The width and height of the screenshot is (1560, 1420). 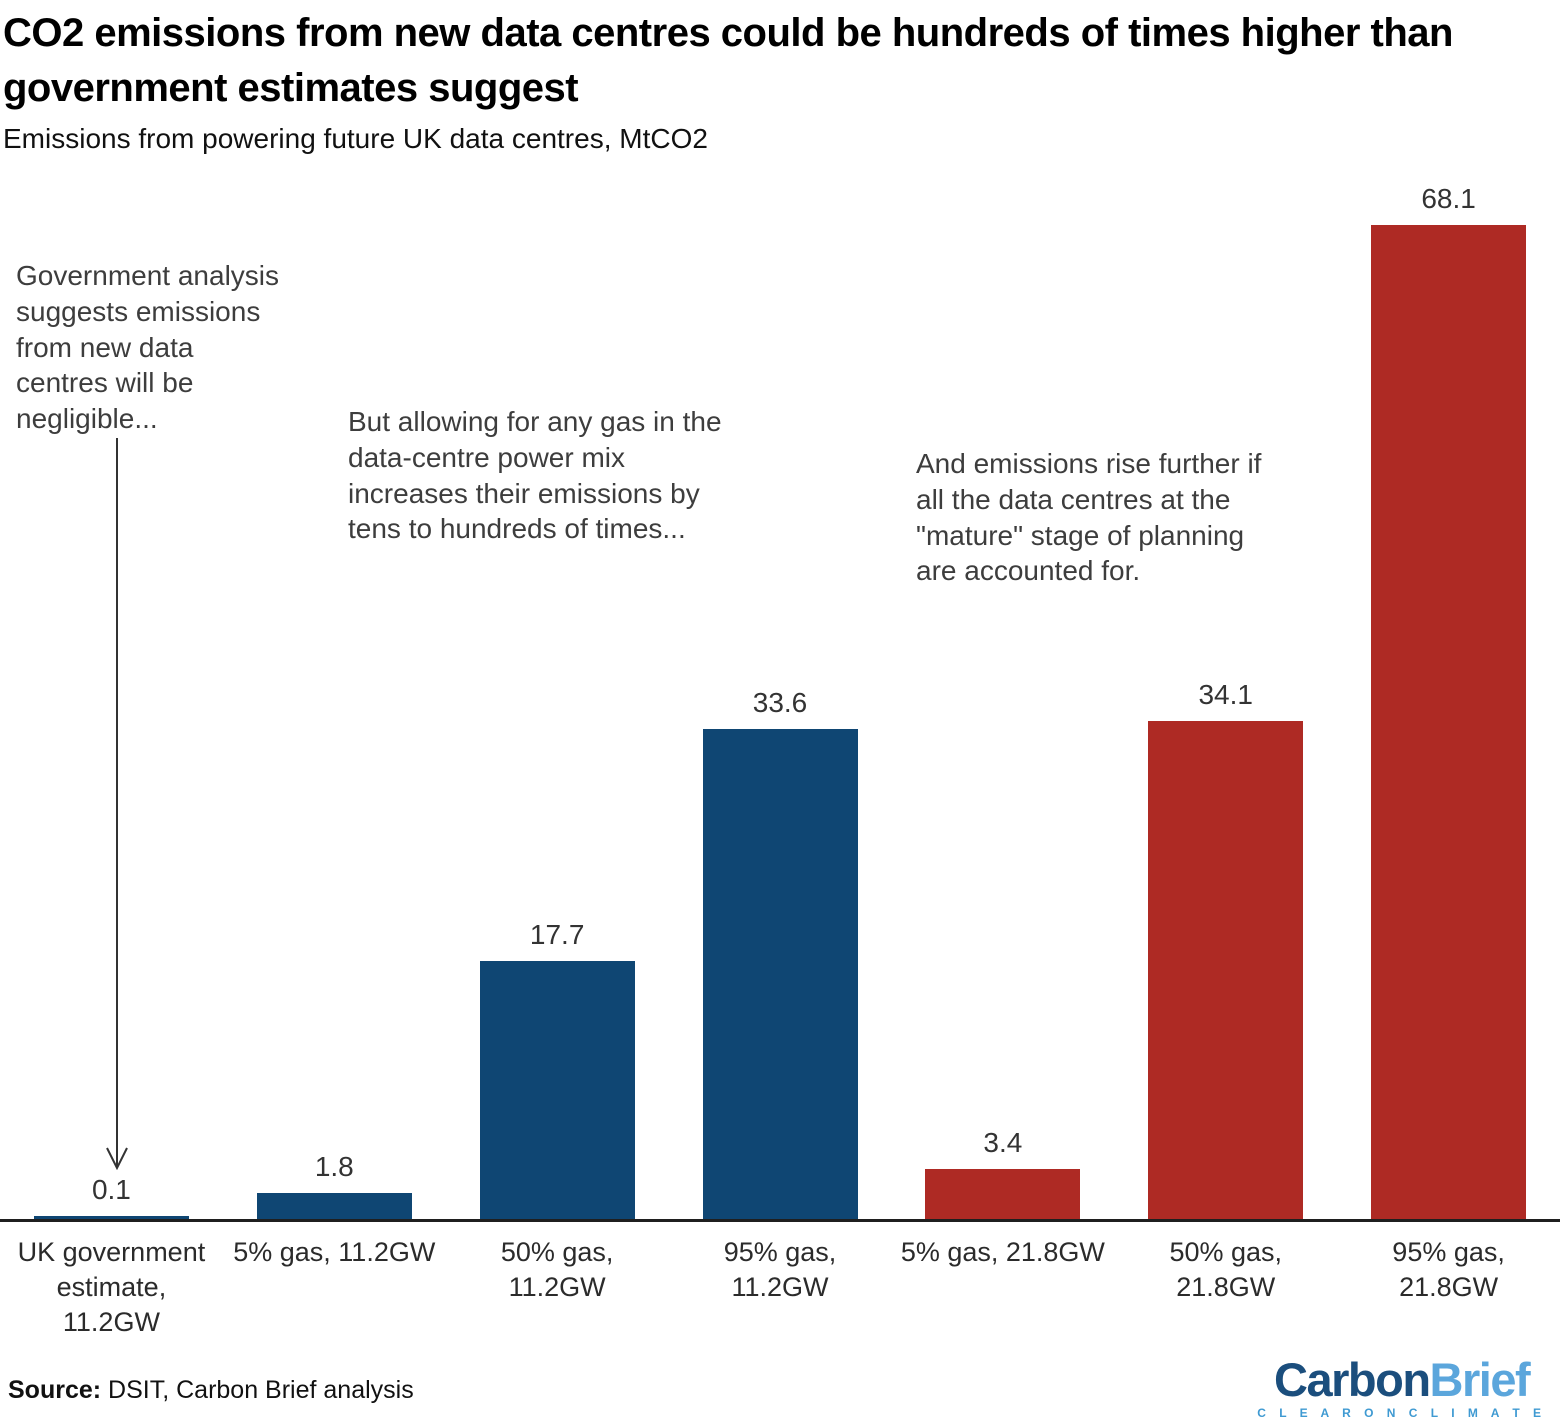 What do you see at coordinates (780, 1220) in the screenshot?
I see `x-axis-line` at bounding box center [780, 1220].